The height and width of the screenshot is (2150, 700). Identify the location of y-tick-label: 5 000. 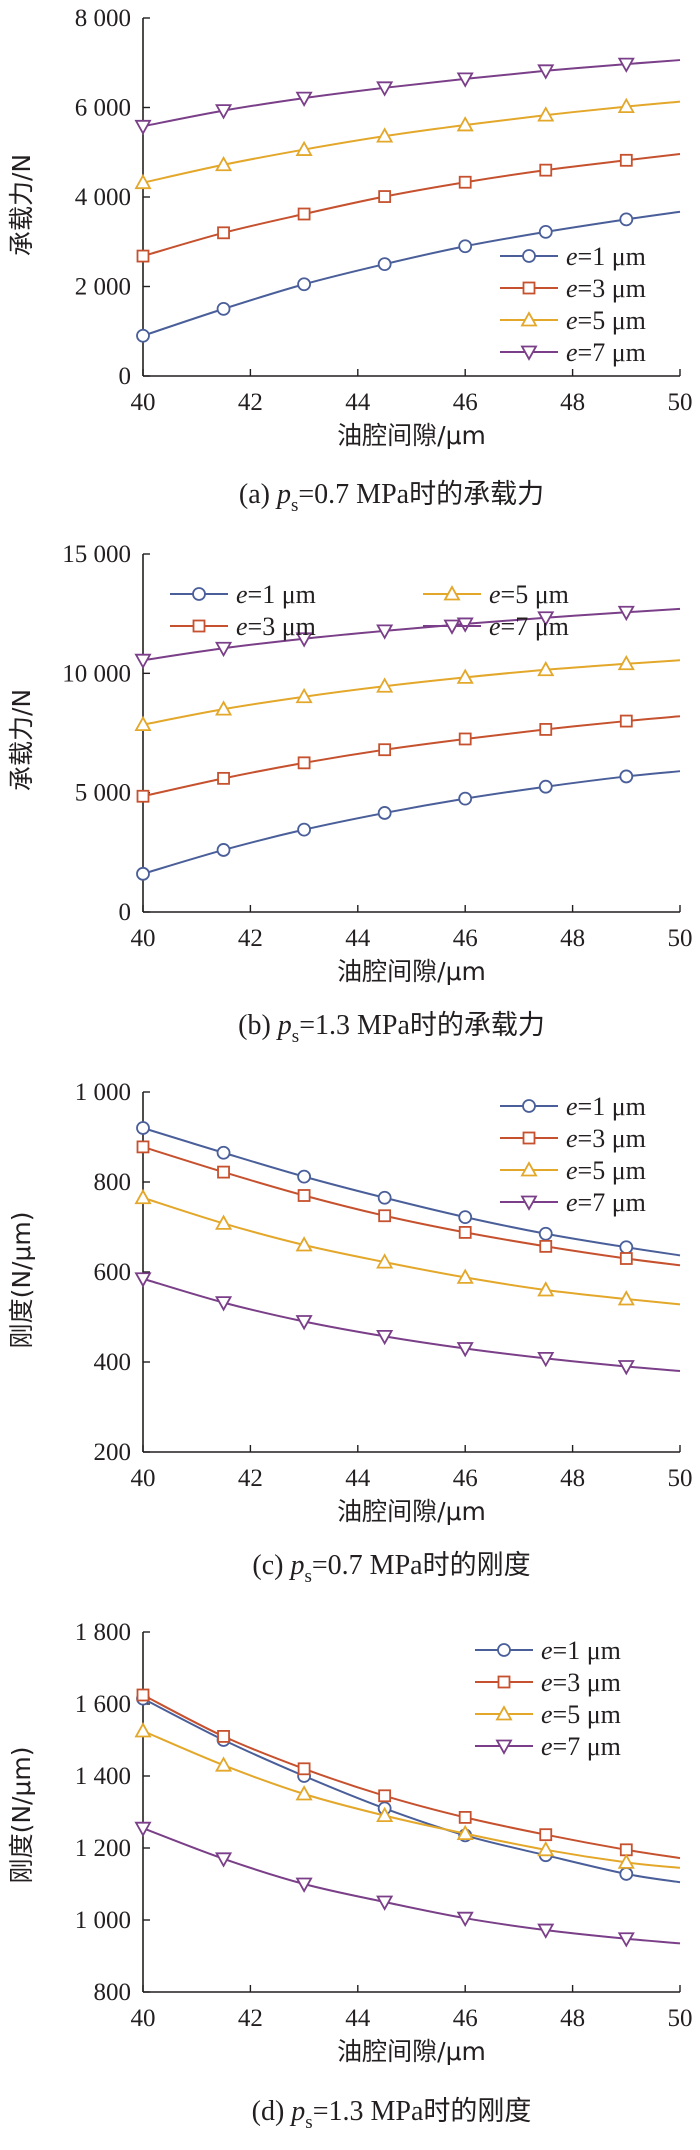
(103, 793).